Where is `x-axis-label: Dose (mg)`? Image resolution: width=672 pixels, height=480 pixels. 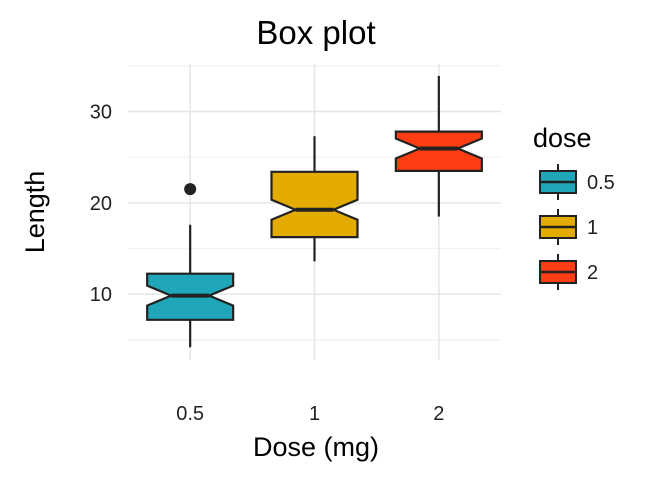
x-axis-label: Dose (mg) is located at coordinates (316, 447).